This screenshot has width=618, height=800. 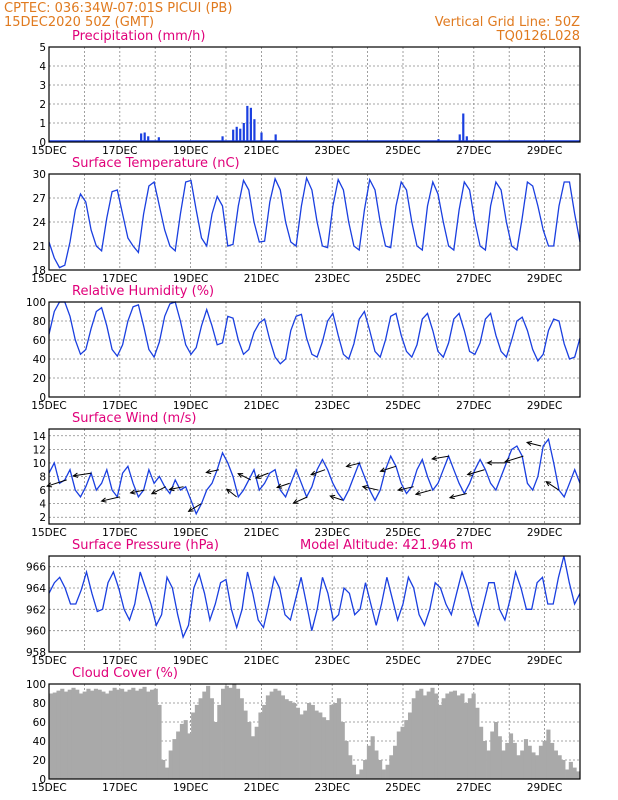 What do you see at coordinates (190, 533) in the screenshot?
I see `wind-xtick-label: 19DEC` at bounding box center [190, 533].